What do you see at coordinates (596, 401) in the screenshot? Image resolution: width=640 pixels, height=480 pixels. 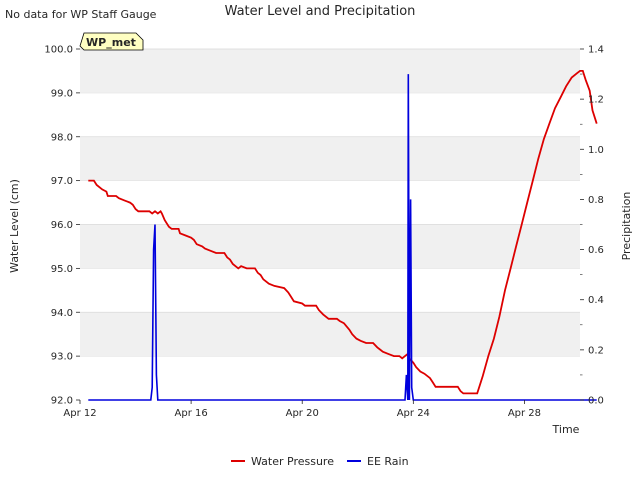 I see `y-right-tick-label: 0.0` at bounding box center [596, 401].